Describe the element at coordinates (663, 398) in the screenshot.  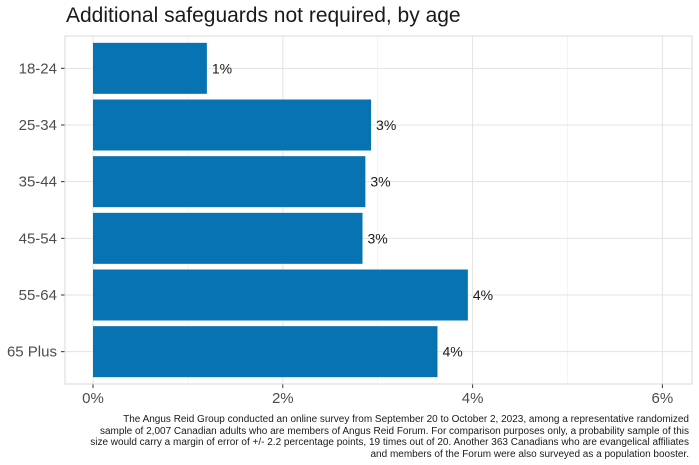
I see `x-tick-label: 6%` at that location.